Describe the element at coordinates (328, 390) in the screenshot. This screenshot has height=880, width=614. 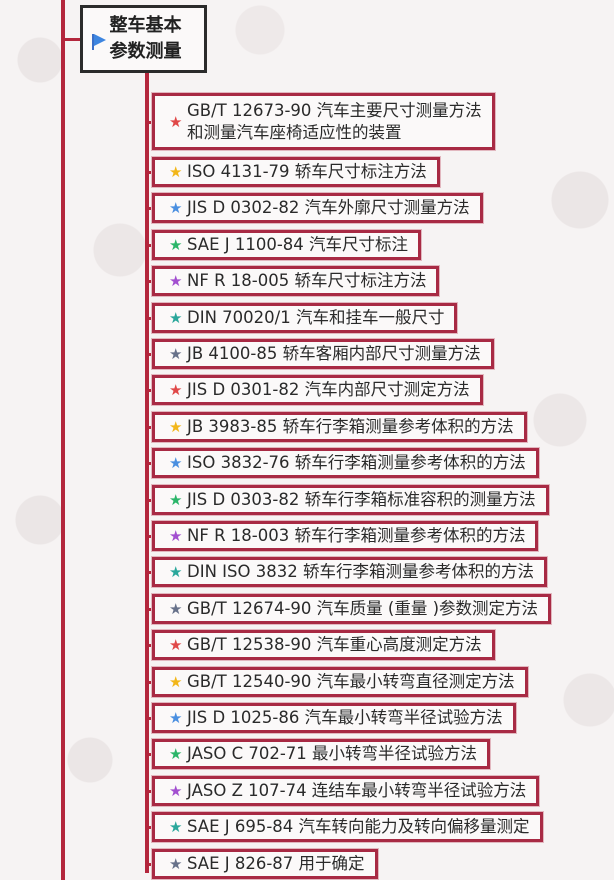
I see `subtopic-label: JIS D 0301-82 汽车内部尺寸测定方法` at that location.